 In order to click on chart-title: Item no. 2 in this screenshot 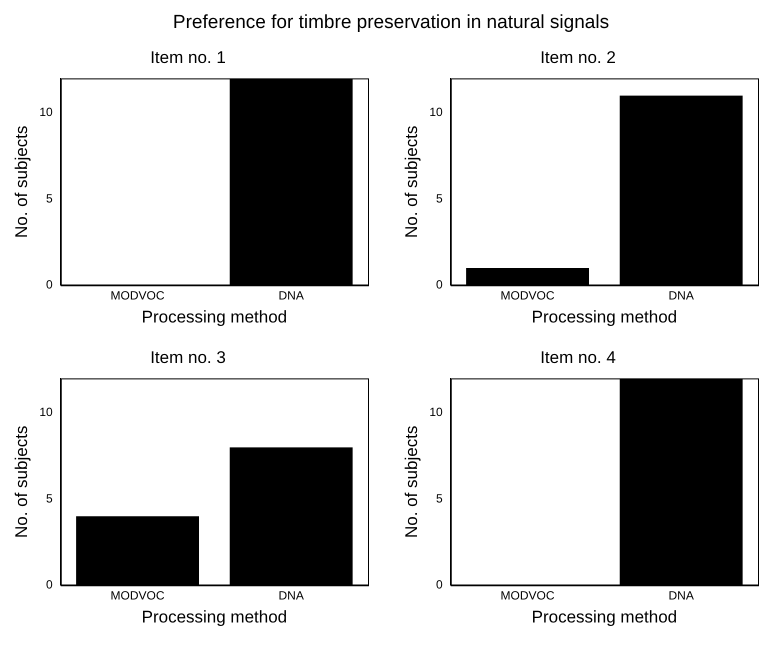, I will do `click(578, 57)`.